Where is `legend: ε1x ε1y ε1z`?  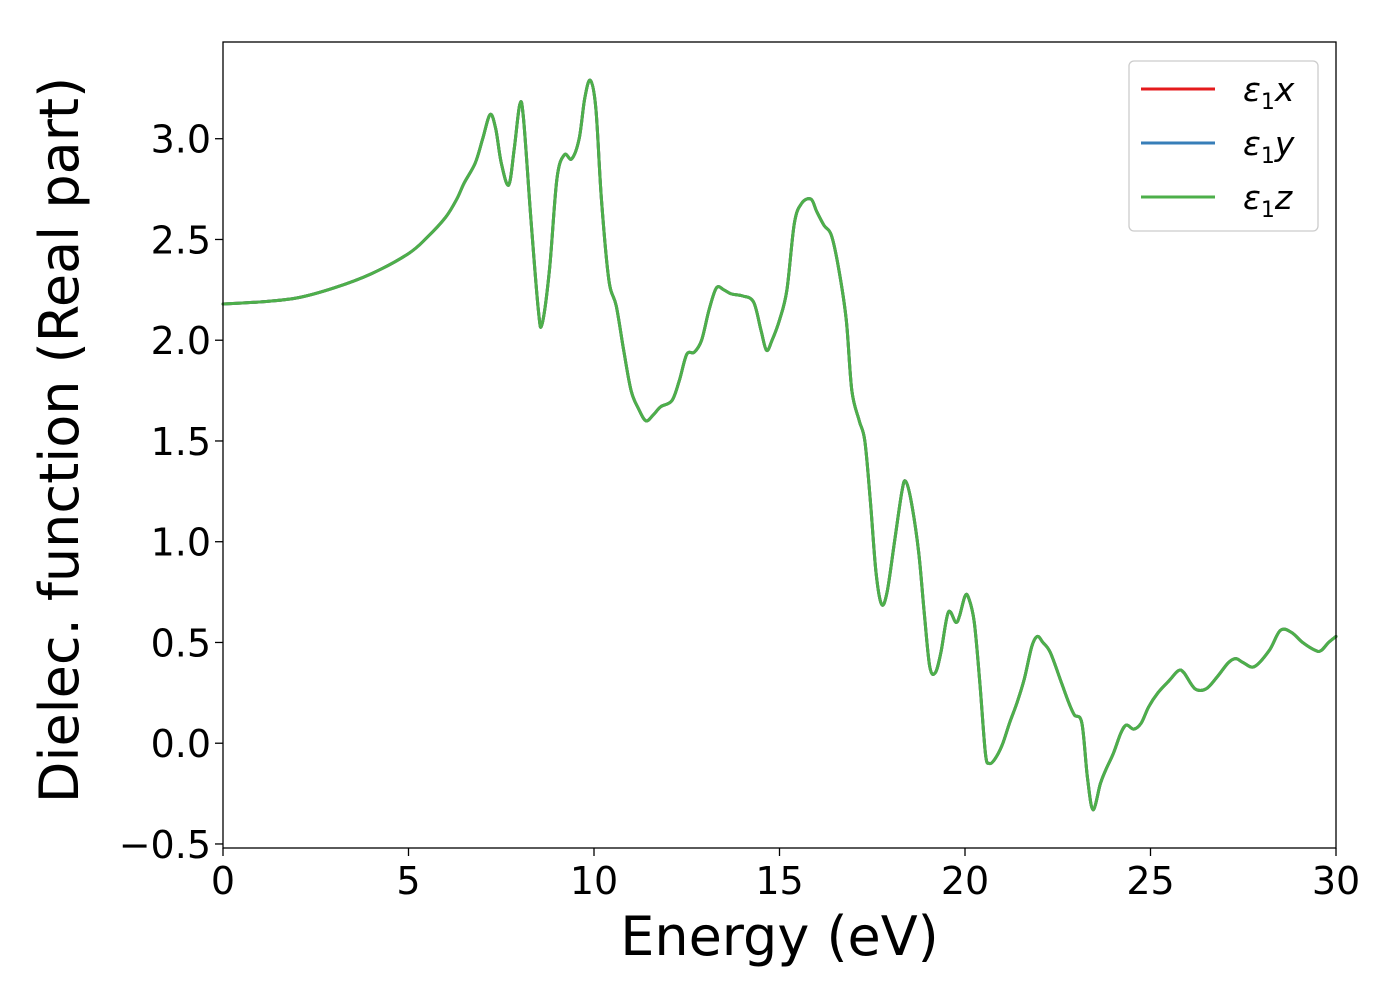
legend: ε1x ε1y ε1z is located at coordinates (1223, 146).